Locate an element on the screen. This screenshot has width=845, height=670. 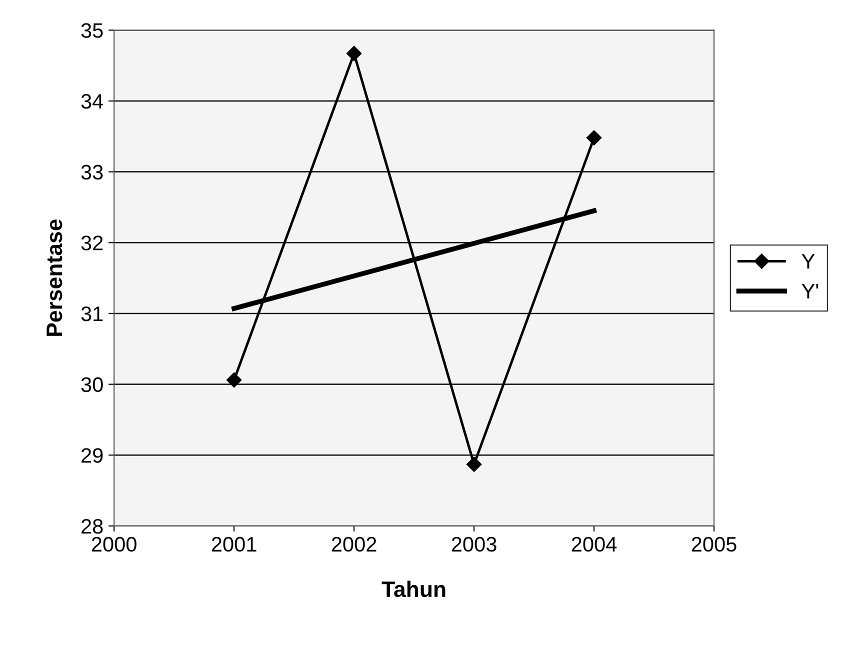
y-tick-label: 28 is located at coordinates (92, 526).